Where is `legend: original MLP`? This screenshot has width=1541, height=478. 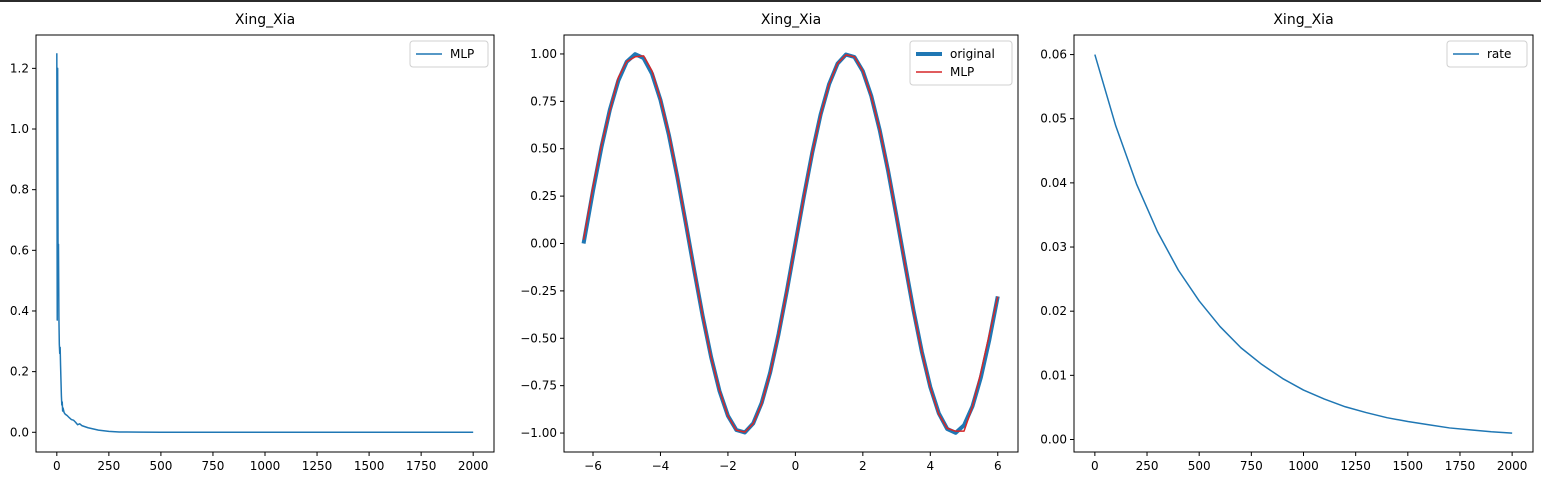
legend: original MLP is located at coordinates (961, 63).